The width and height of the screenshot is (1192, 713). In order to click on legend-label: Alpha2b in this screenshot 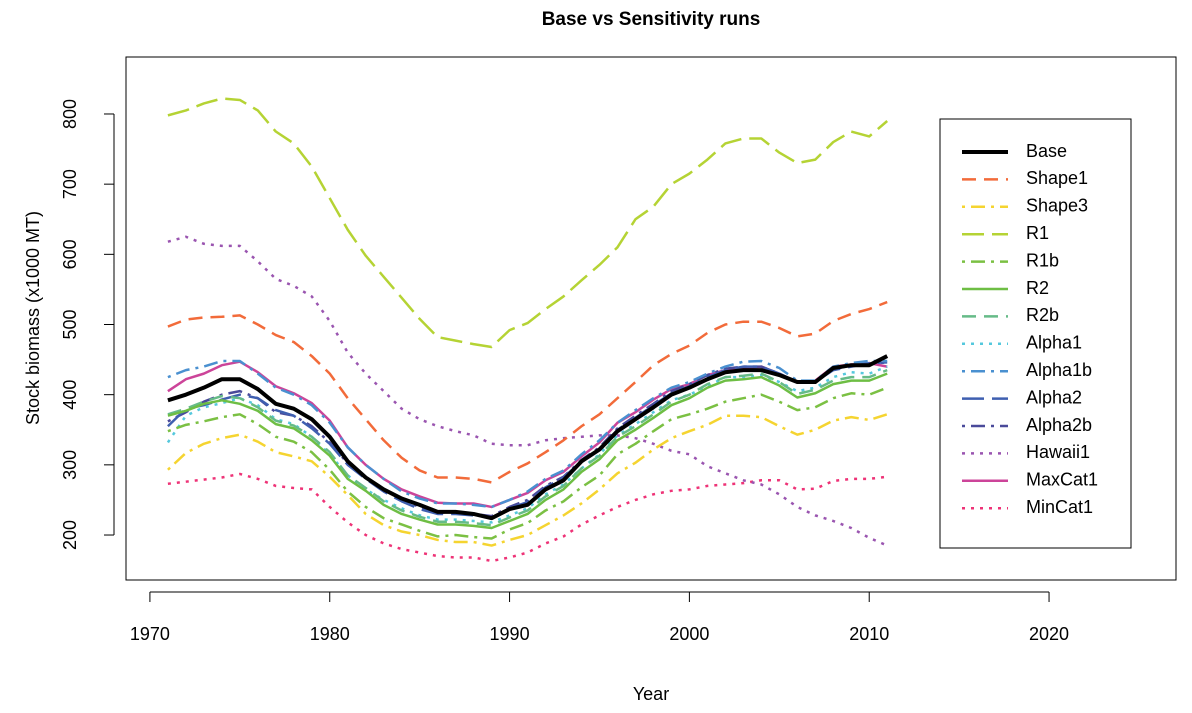, I will do `click(1059, 425)`.